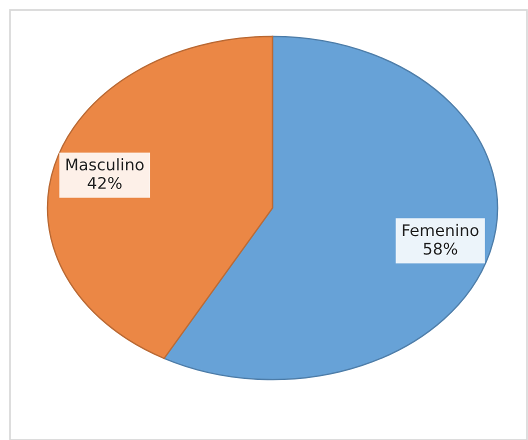 The width and height of the screenshot is (528, 440). I want to click on slice-label: Masculino, so click(105, 164).